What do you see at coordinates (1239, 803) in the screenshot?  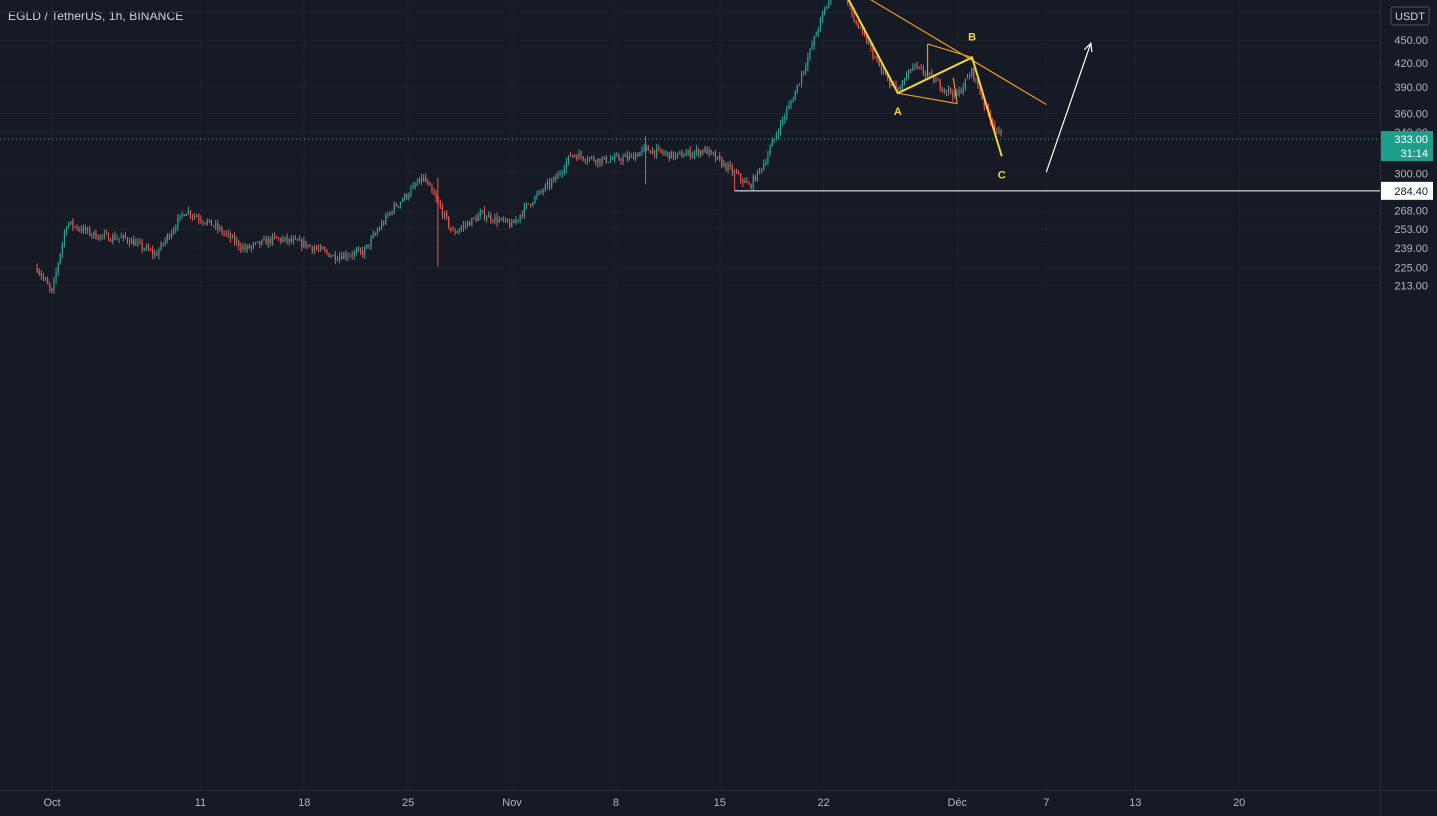 I see `time-tick-label: 20` at bounding box center [1239, 803].